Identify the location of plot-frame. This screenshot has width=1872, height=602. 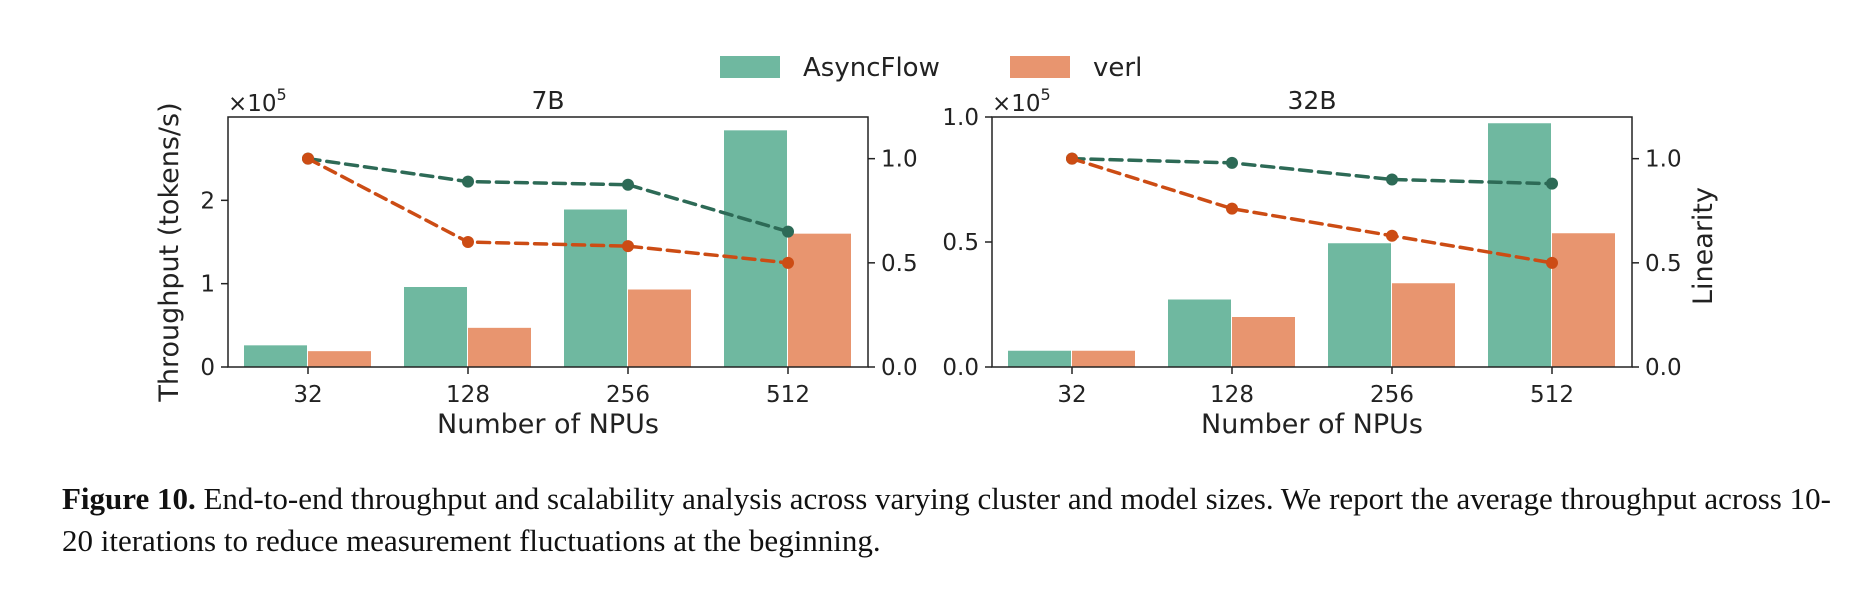
(548, 242).